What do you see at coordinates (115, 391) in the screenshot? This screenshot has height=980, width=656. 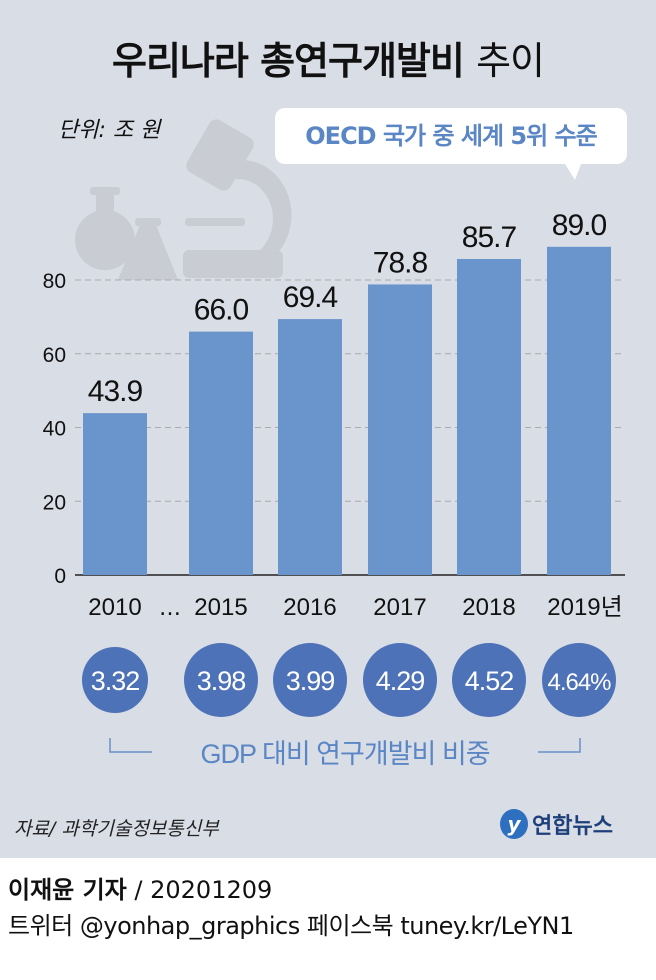 I see `bar-value-label: 43.9` at bounding box center [115, 391].